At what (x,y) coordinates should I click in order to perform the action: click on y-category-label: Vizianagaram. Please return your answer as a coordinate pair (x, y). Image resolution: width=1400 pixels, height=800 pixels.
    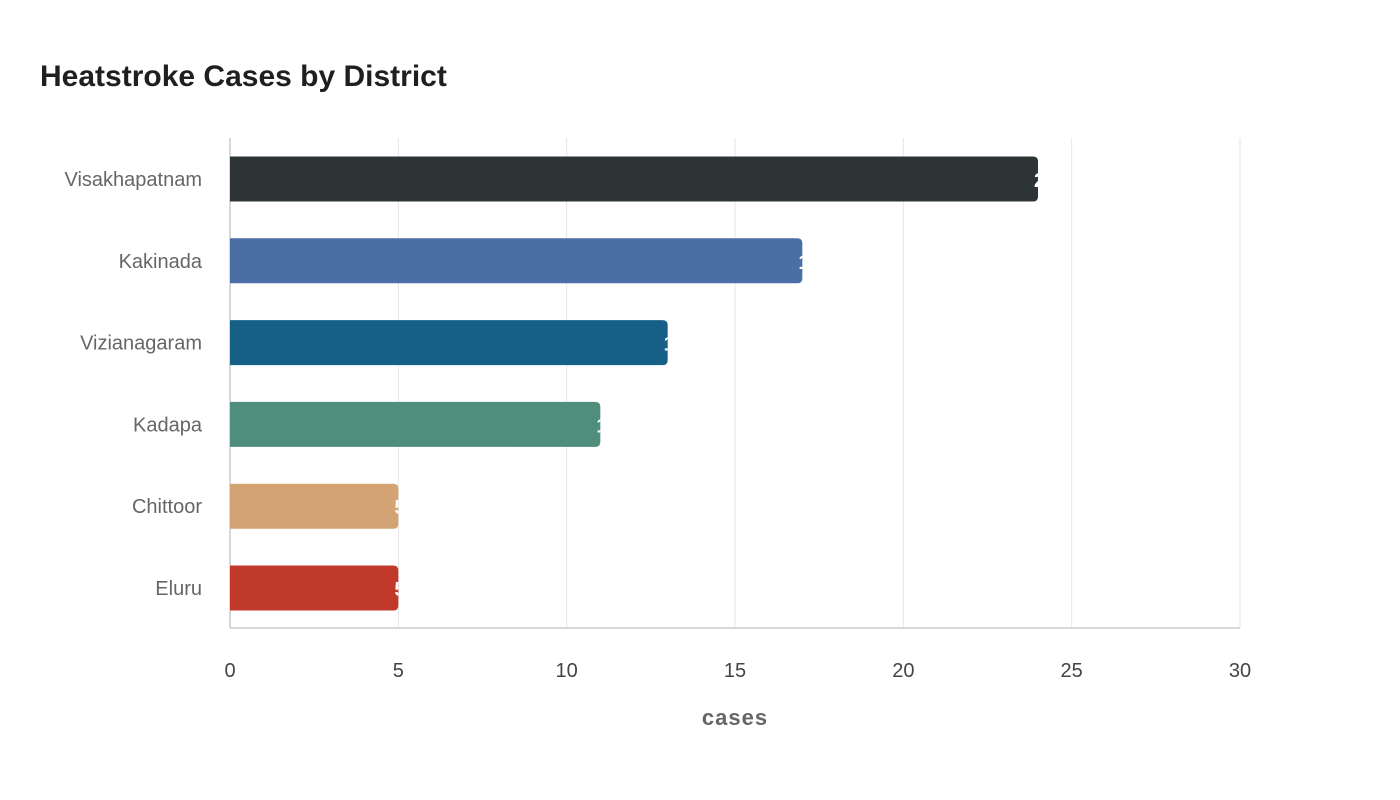
    Looking at the image, I should click on (141, 344).